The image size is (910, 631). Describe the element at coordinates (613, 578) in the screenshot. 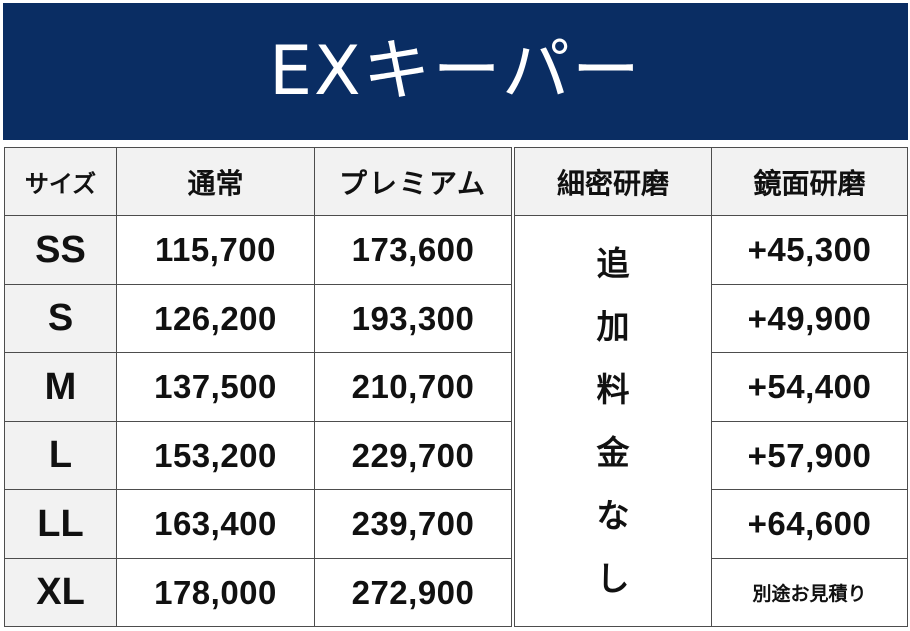

I see `note-char: し` at that location.